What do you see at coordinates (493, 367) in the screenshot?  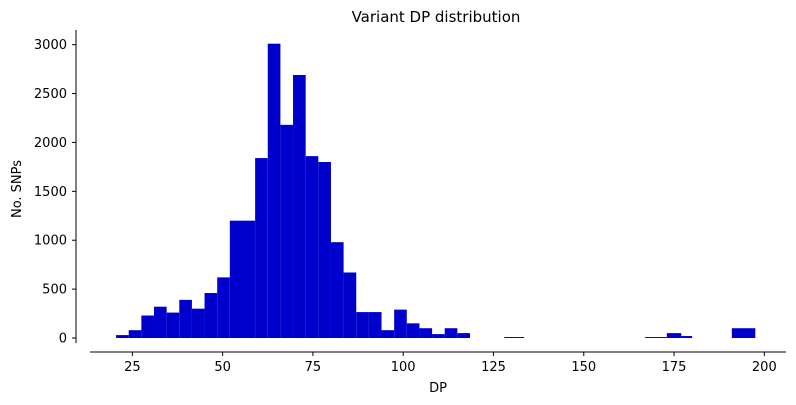 I see `x-tick-label-4: 125` at bounding box center [493, 367].